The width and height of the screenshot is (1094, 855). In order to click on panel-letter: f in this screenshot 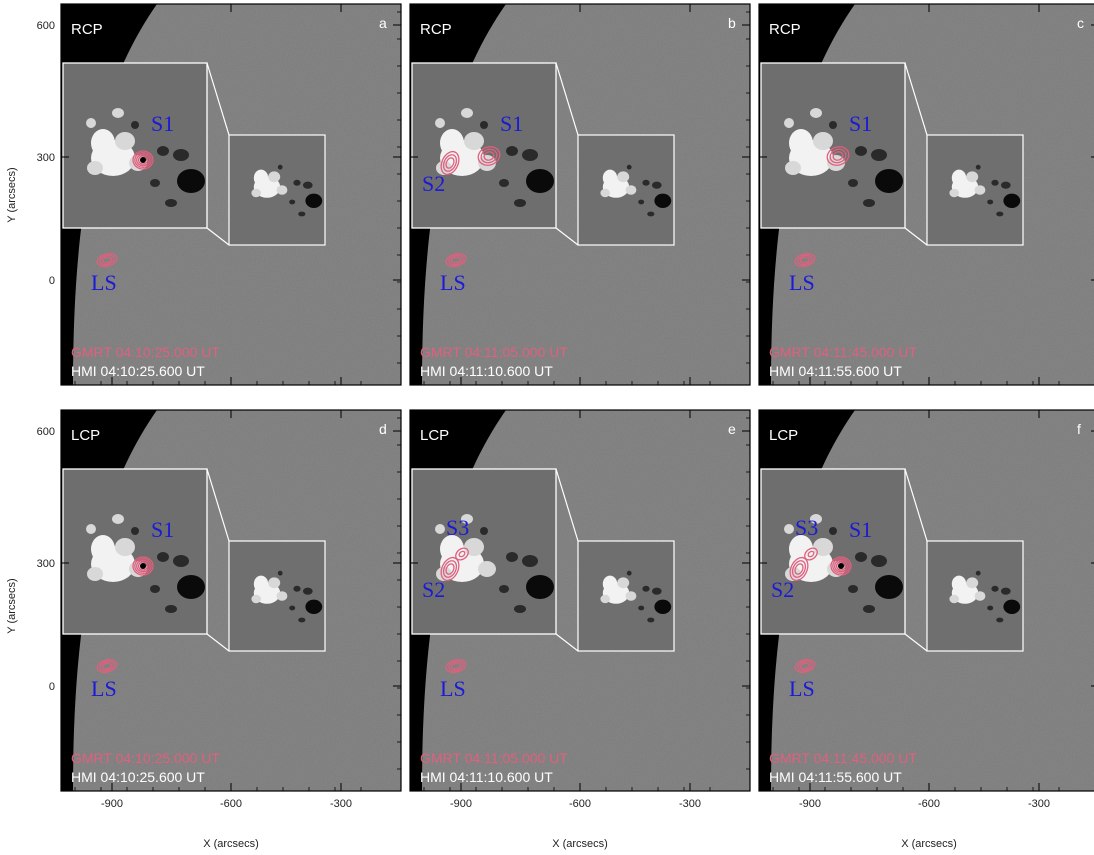, I will do `click(1079, 429)`.